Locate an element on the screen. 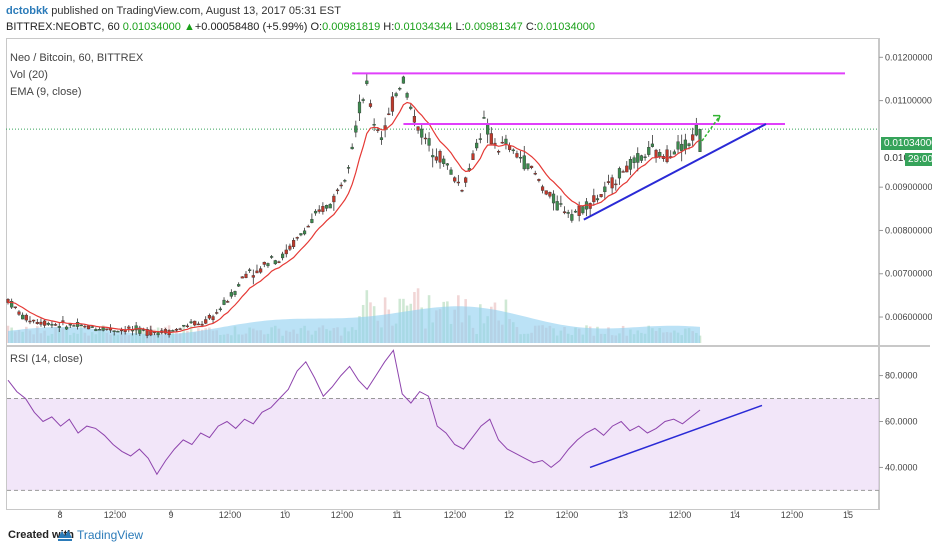 This screenshot has width=932, height=550. price-tick-label: 0.00900000 is located at coordinates (908, 187).